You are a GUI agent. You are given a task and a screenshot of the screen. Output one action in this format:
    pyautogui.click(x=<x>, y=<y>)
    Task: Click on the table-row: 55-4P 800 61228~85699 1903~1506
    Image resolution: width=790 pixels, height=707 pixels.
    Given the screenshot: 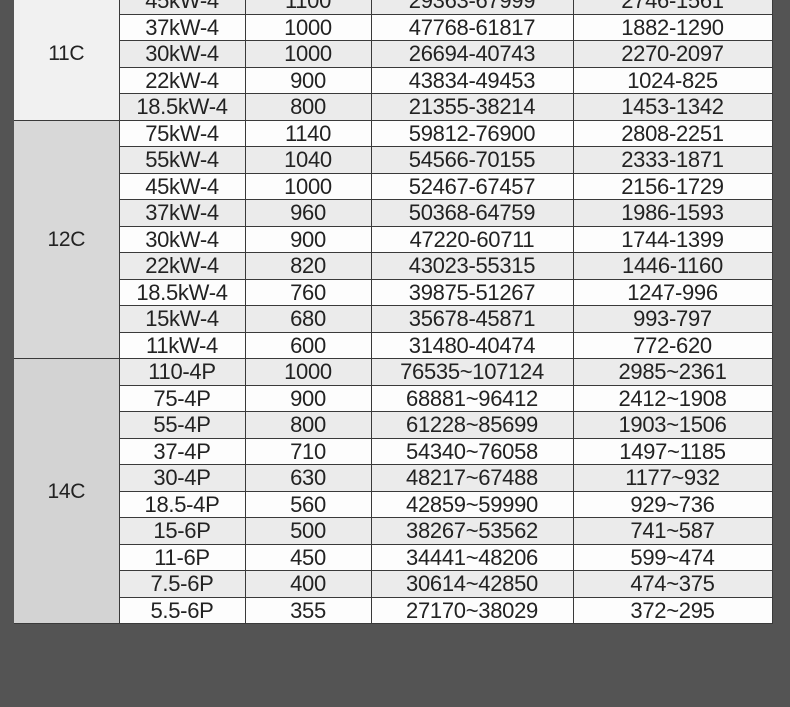 What is the action you would take?
    pyautogui.click(x=393, y=425)
    